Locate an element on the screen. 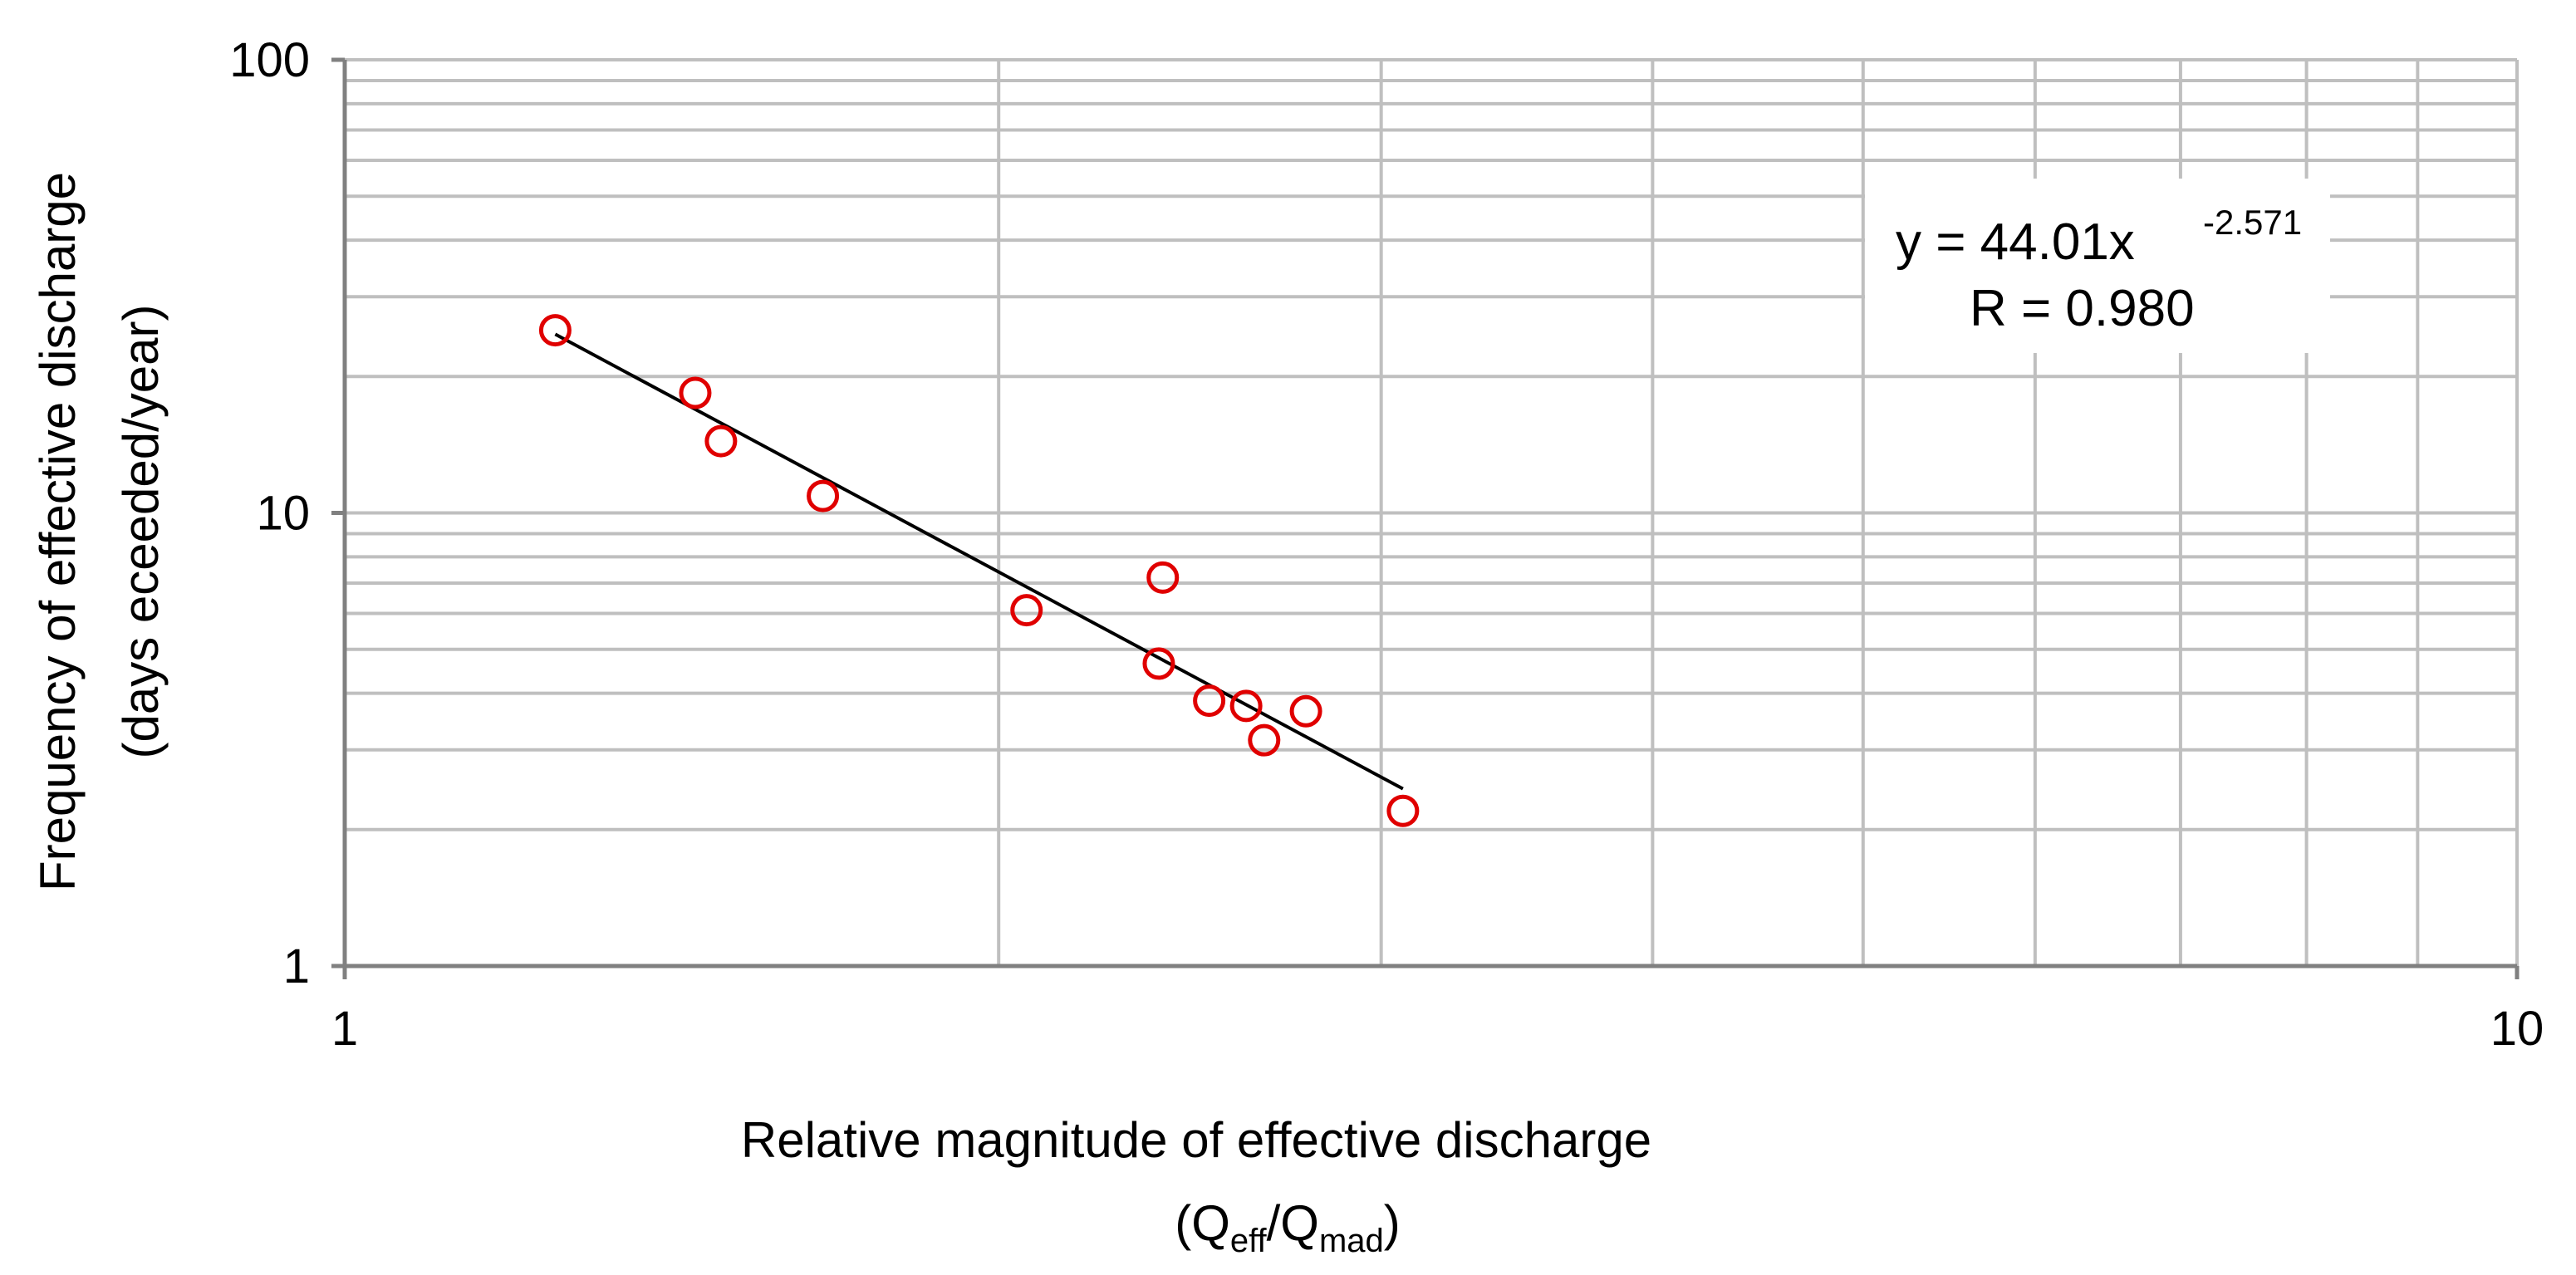  equation-box-background is located at coordinates (2097, 266).